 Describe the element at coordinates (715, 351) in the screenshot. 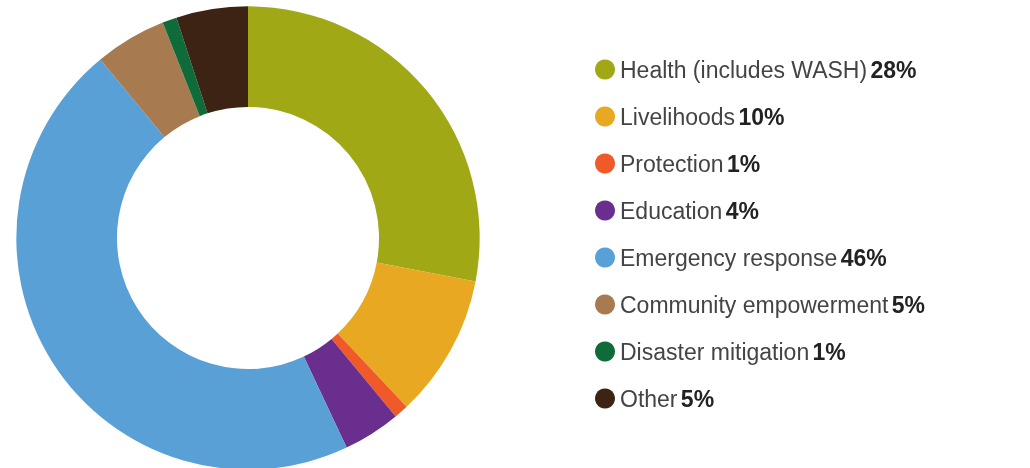

I see `legend-label: Disaster mitigation` at that location.